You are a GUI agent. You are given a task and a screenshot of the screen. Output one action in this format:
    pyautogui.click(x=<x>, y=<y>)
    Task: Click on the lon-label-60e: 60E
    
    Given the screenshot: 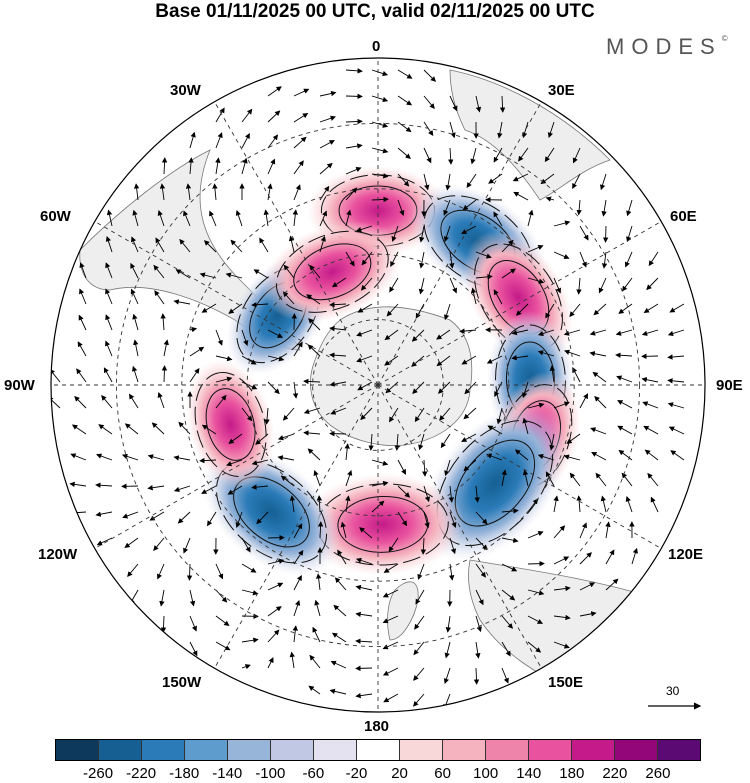 What is the action you would take?
    pyautogui.click(x=683, y=216)
    